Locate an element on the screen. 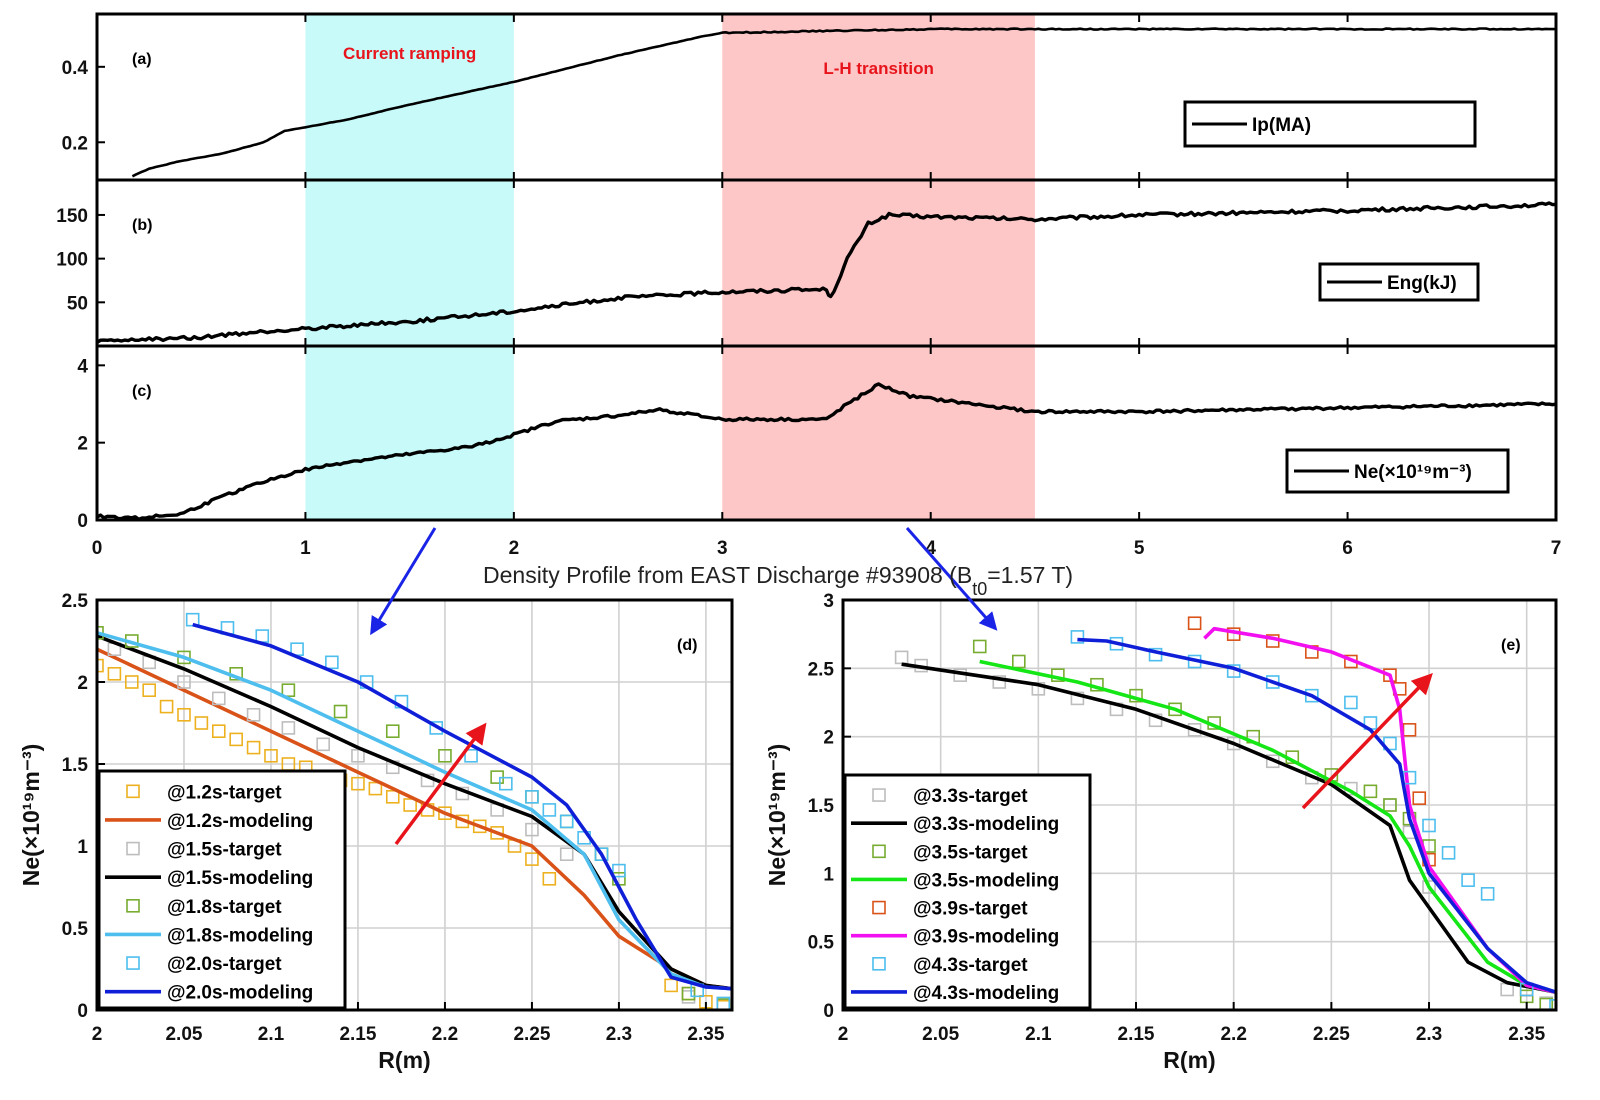 The image size is (1600, 1100). series-line-a is located at coordinates (843, 102).